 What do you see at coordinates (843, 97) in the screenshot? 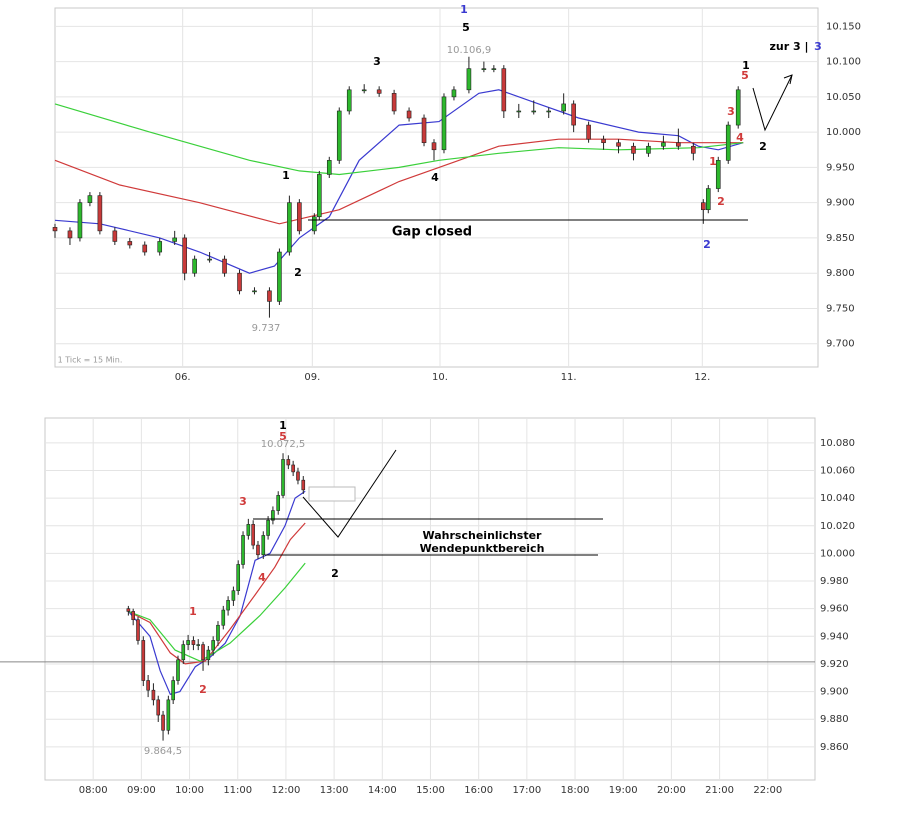
I see `y-tick-label: 10.050` at bounding box center [843, 97].